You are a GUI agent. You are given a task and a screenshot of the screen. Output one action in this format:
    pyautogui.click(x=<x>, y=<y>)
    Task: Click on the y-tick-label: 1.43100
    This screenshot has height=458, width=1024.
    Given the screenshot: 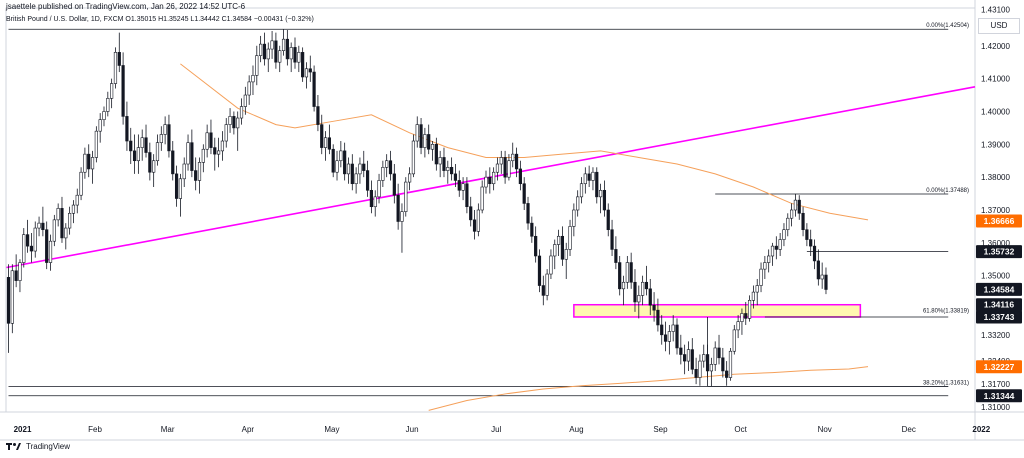 What is the action you would take?
    pyautogui.click(x=995, y=10)
    